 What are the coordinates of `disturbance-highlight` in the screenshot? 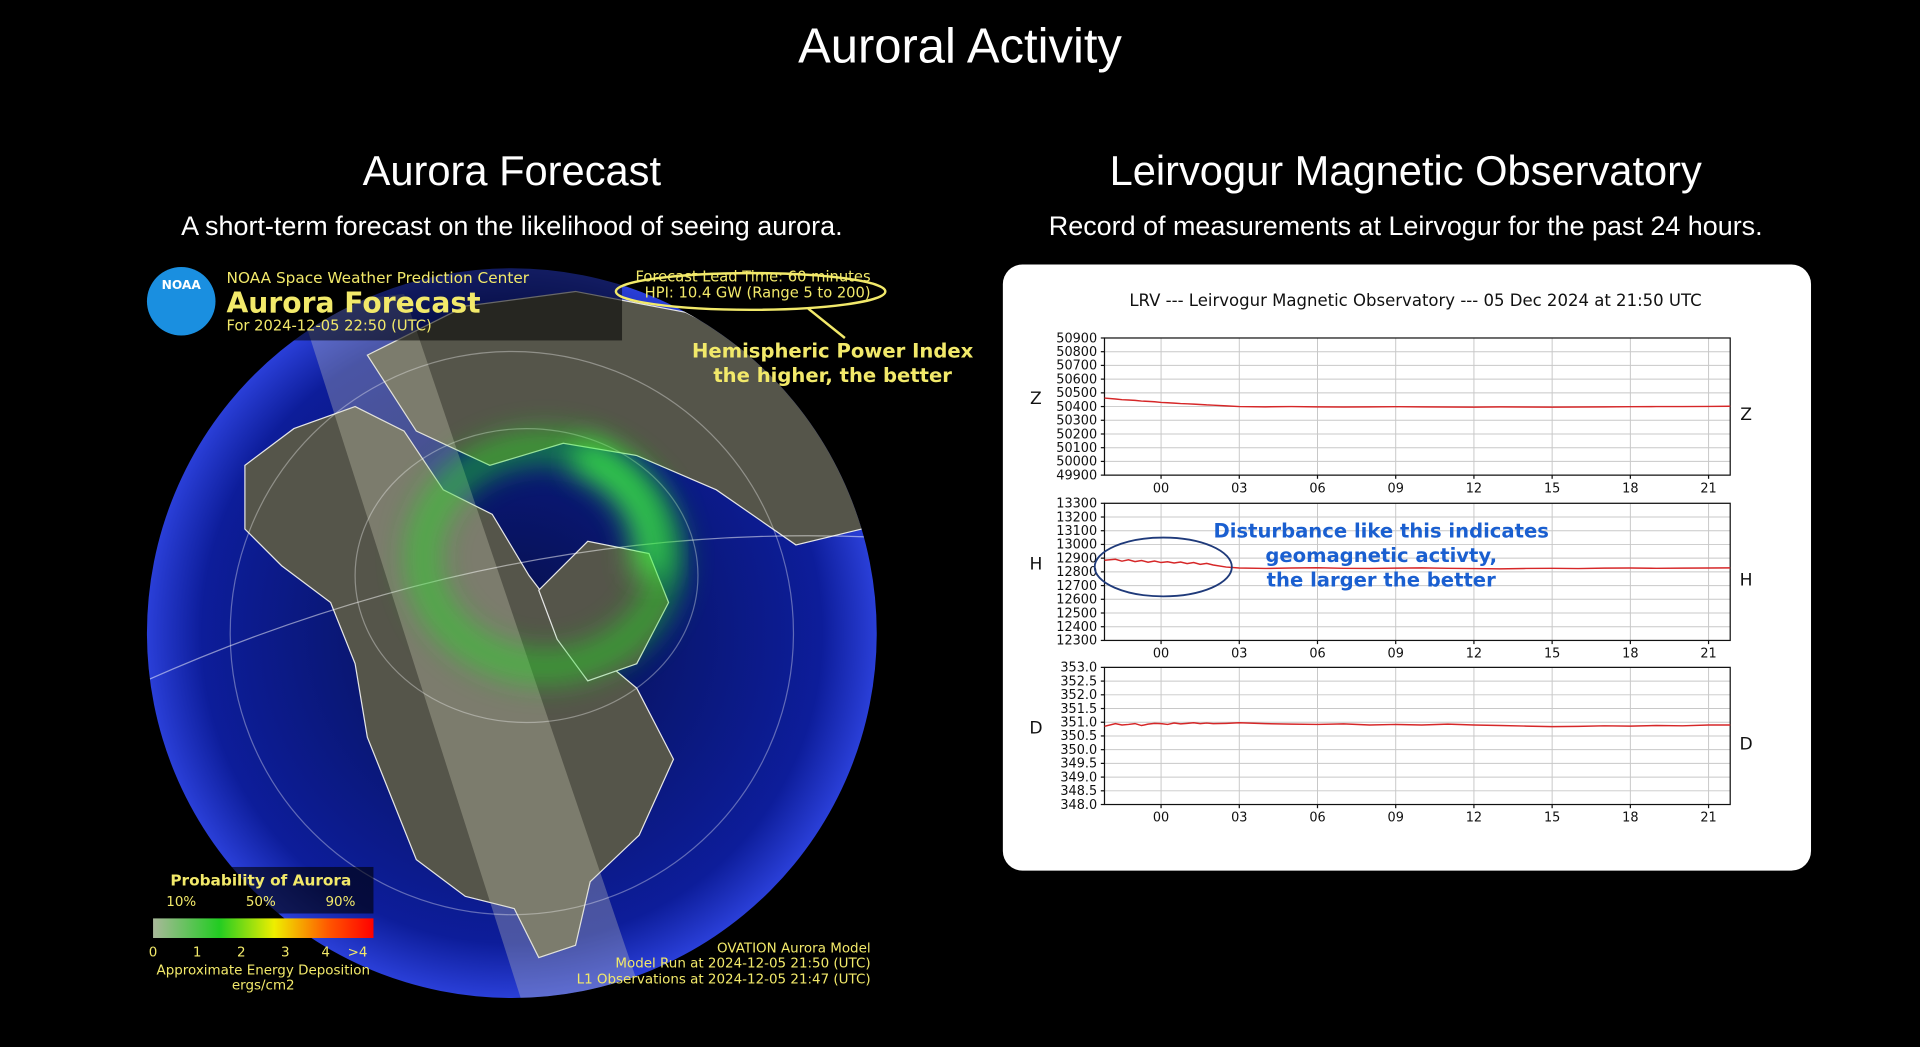 It's located at (1163, 567).